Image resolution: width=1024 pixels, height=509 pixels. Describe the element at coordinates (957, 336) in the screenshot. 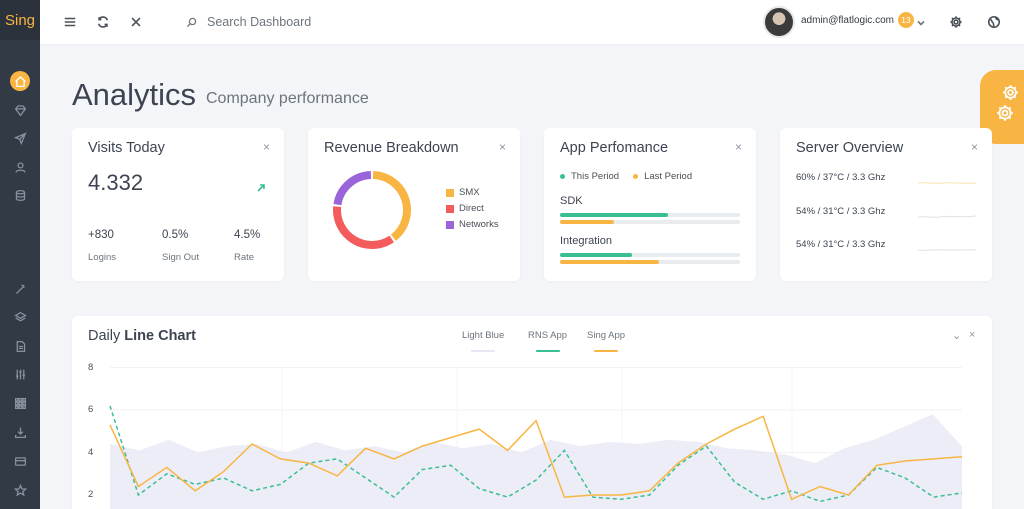

I see `collapse-icon: ⌄` at that location.